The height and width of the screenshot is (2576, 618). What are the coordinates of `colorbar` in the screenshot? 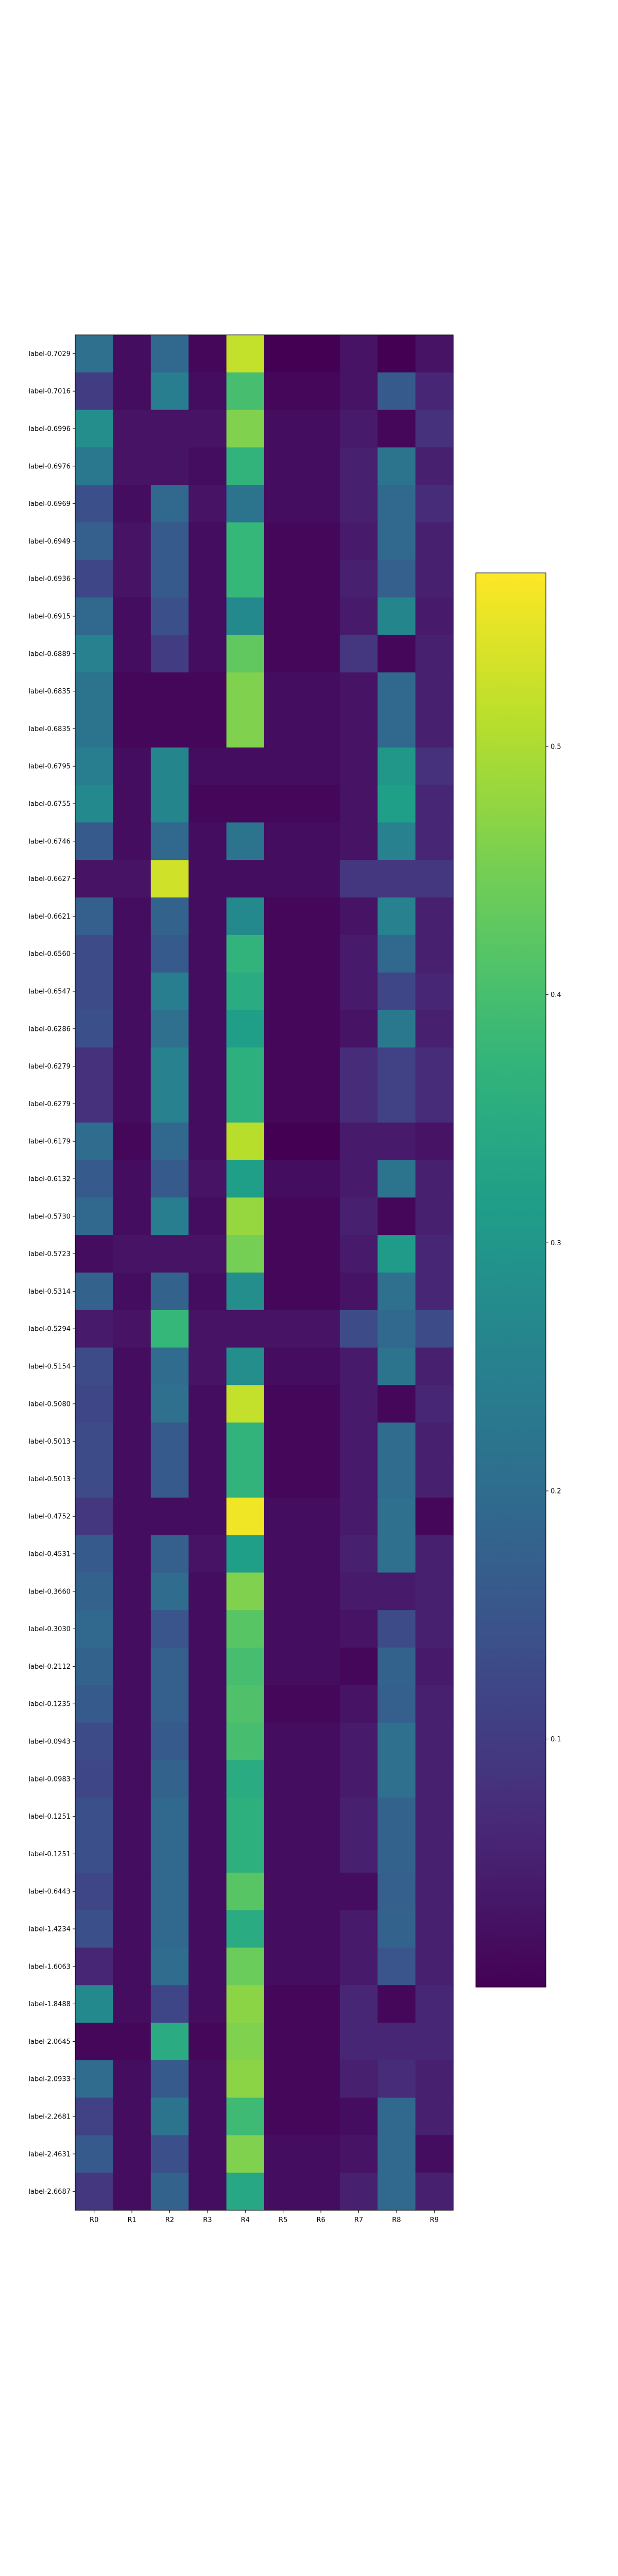 It's located at (510, 1280).